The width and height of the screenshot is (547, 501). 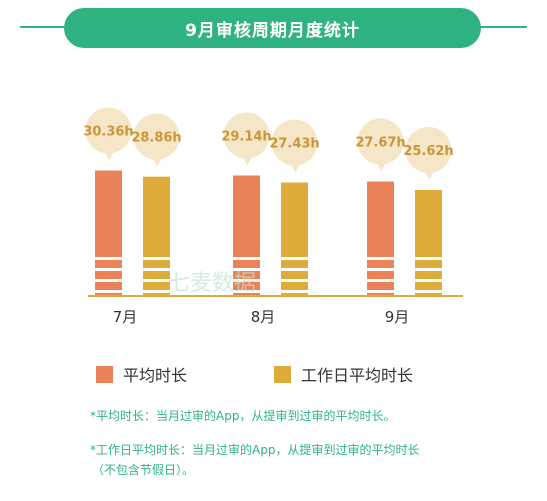 I want to click on legend-label-workday: 工作日平均时长, so click(x=357, y=375).